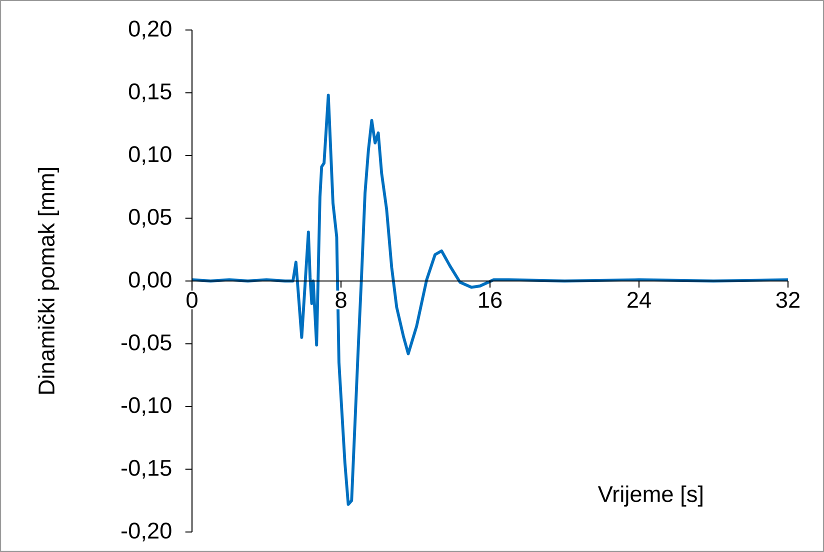 The height and width of the screenshot is (552, 824). What do you see at coordinates (147, 532) in the screenshot?
I see `y-tick-label: -0,20` at bounding box center [147, 532].